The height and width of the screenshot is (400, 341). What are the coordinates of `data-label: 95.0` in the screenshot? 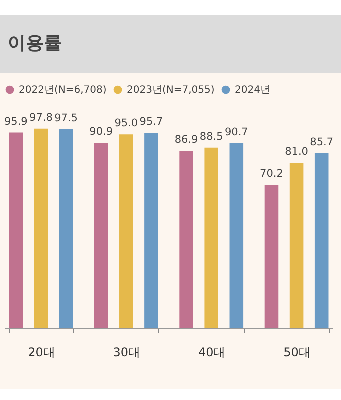 It's located at (126, 124).